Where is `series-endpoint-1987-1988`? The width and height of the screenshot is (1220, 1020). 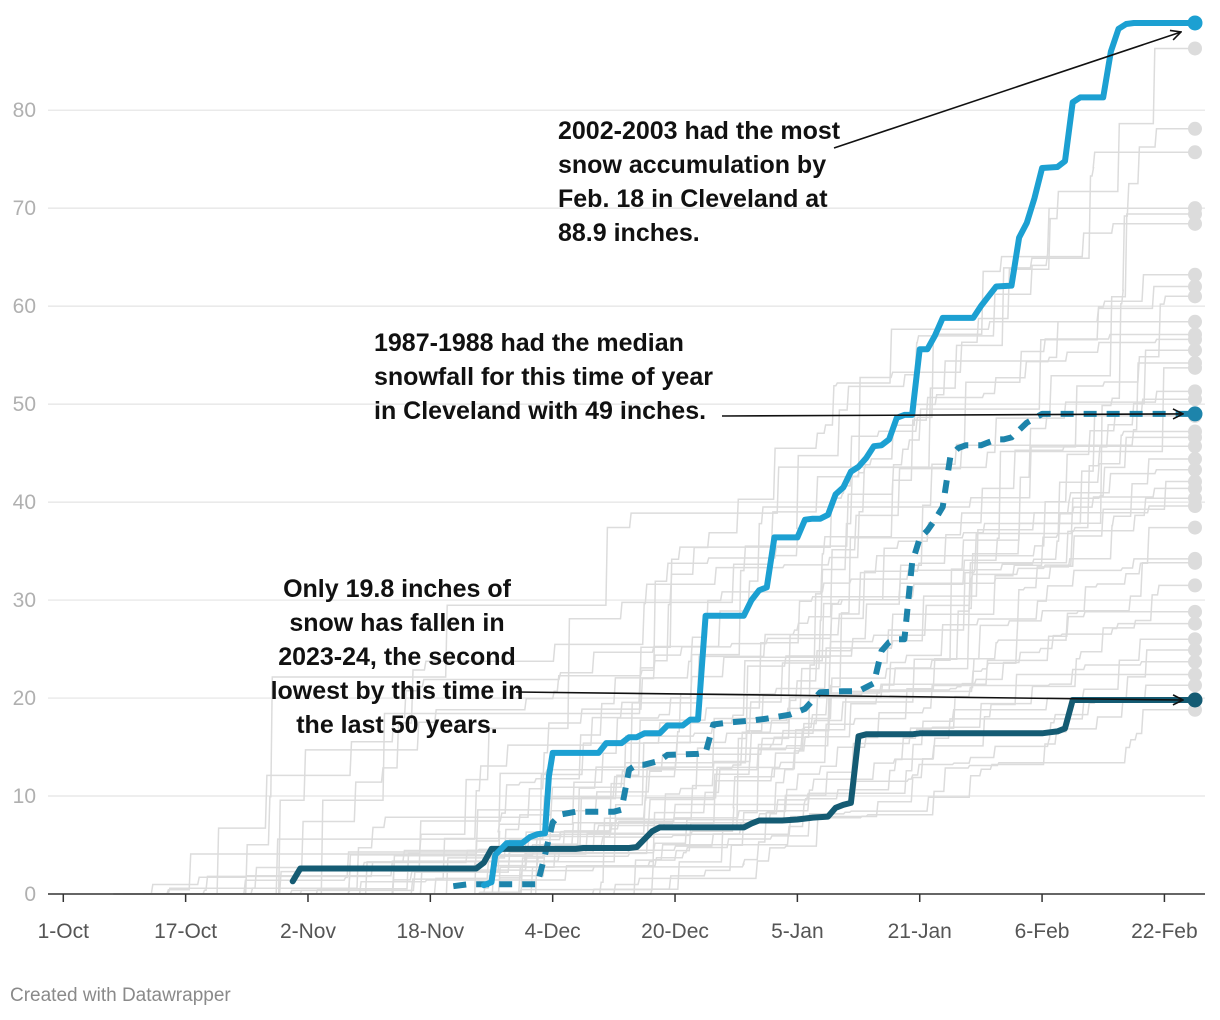
series-endpoint-1987-1988 is located at coordinates (1195, 414).